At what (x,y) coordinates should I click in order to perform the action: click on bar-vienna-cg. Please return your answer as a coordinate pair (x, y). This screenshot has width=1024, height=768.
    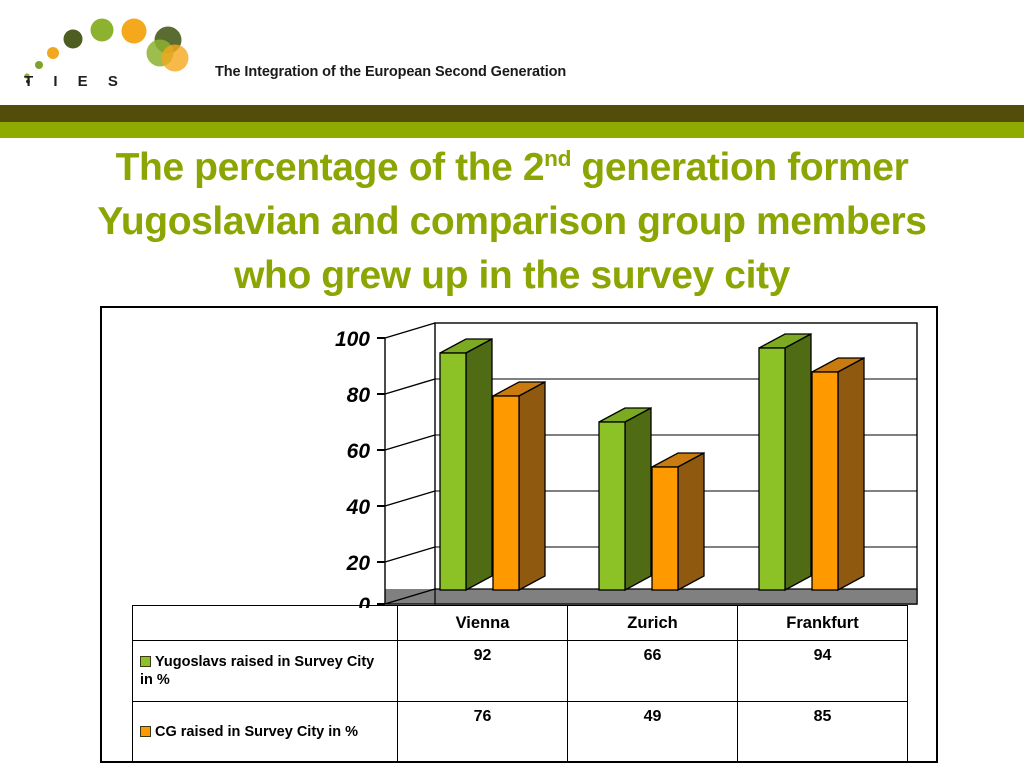
    Looking at the image, I should click on (519, 486).